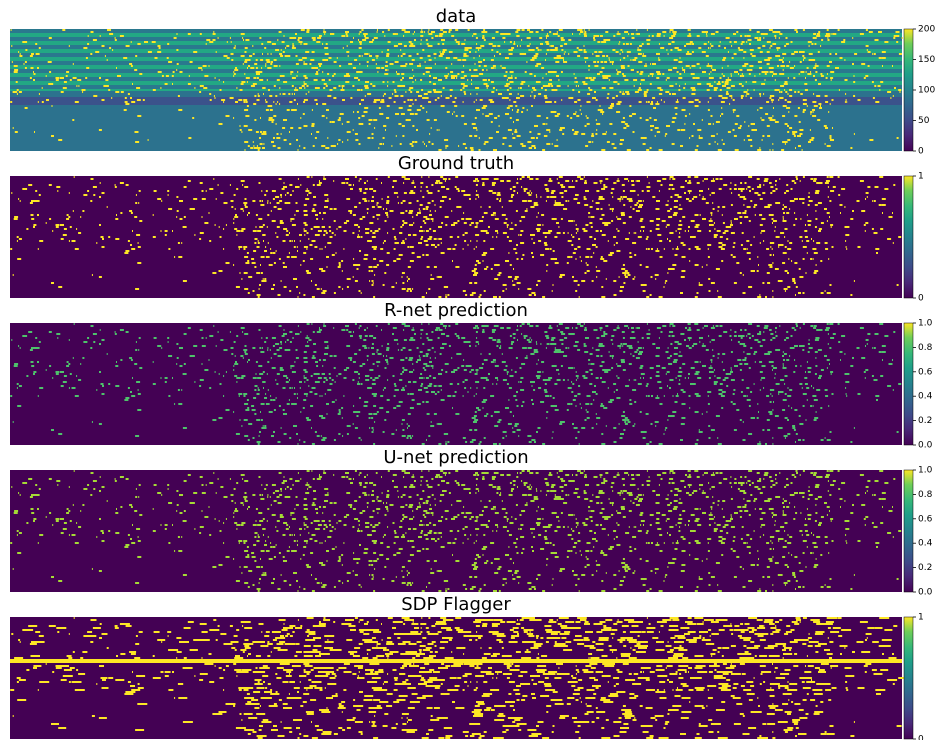 Image resolution: width=935 pixels, height=740 pixels. I want to click on panel-title: SDP Flagger, so click(456, 604).